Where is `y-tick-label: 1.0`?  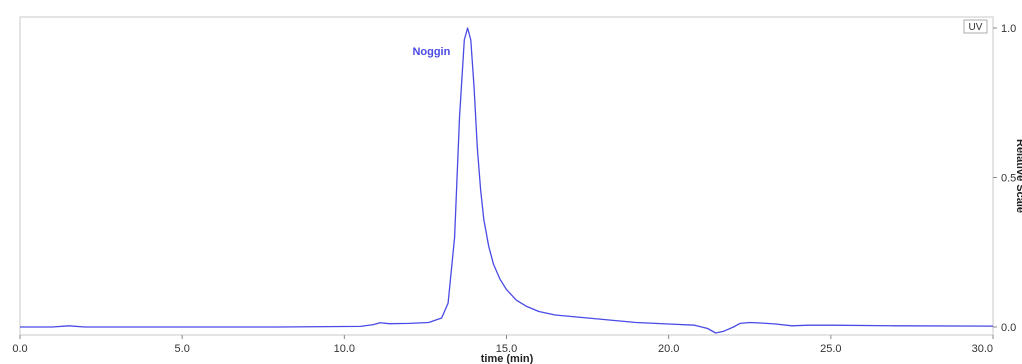 y-tick-label: 1.0 is located at coordinates (1008, 29).